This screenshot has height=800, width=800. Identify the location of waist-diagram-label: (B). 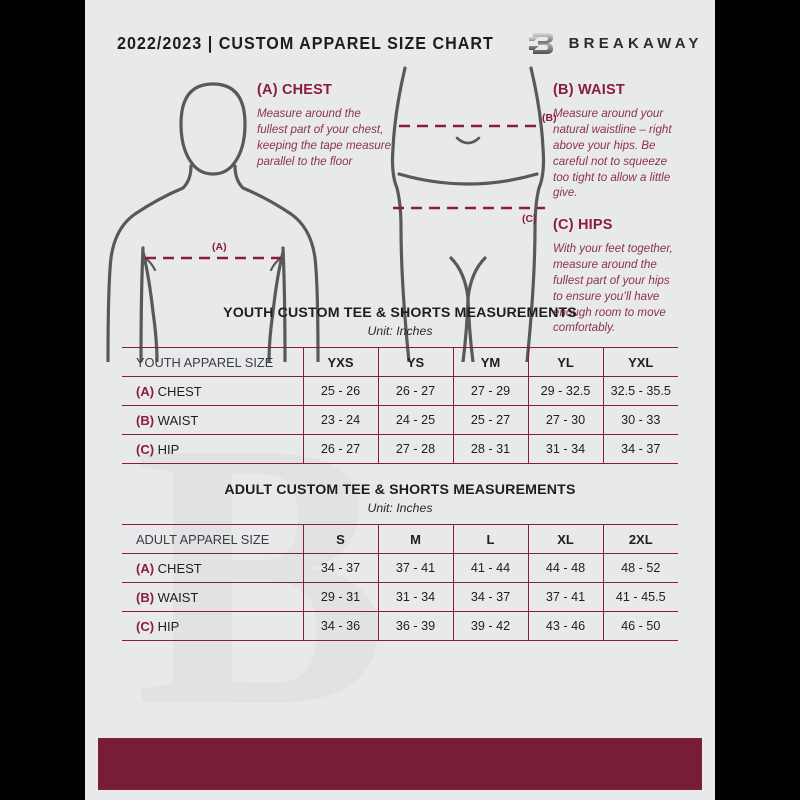
(549, 118).